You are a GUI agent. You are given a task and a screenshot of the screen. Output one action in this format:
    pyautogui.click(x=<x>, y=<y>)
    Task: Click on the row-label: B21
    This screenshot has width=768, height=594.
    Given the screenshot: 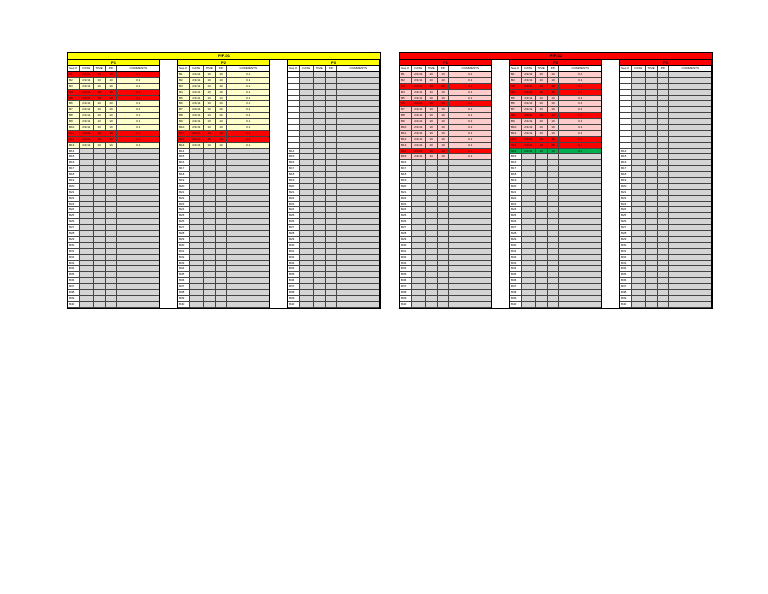 What is the action you would take?
    pyautogui.click(x=406, y=192)
    